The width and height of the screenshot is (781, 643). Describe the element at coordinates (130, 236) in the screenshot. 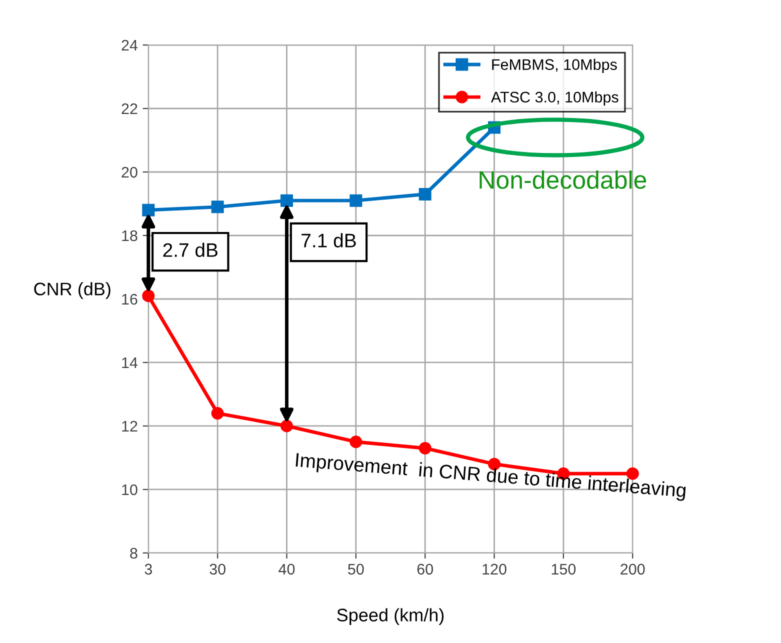

I see `y-tick-label: 18` at that location.